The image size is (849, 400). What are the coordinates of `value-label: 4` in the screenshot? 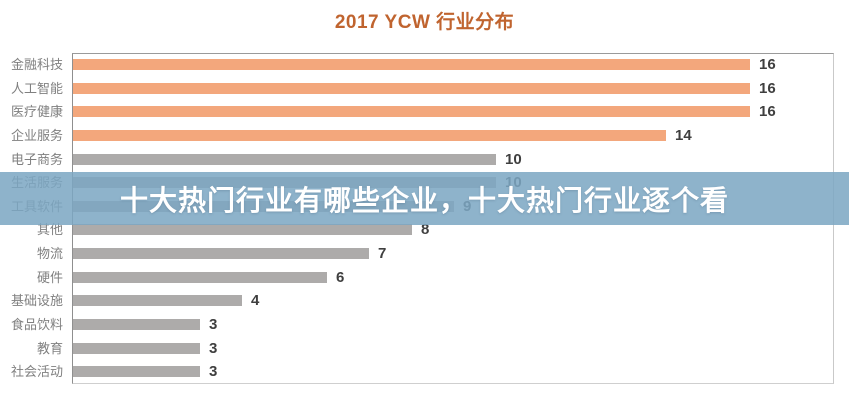 It's located at (255, 301).